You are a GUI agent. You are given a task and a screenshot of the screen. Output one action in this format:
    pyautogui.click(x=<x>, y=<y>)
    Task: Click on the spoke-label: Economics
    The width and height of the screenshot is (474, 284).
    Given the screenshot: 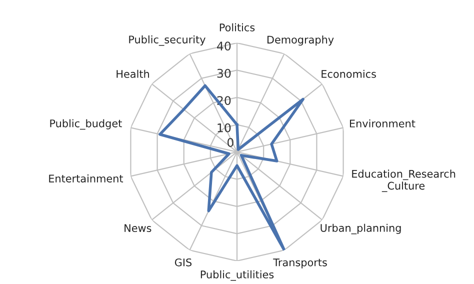 What is the action you would take?
    pyautogui.click(x=349, y=74)
    